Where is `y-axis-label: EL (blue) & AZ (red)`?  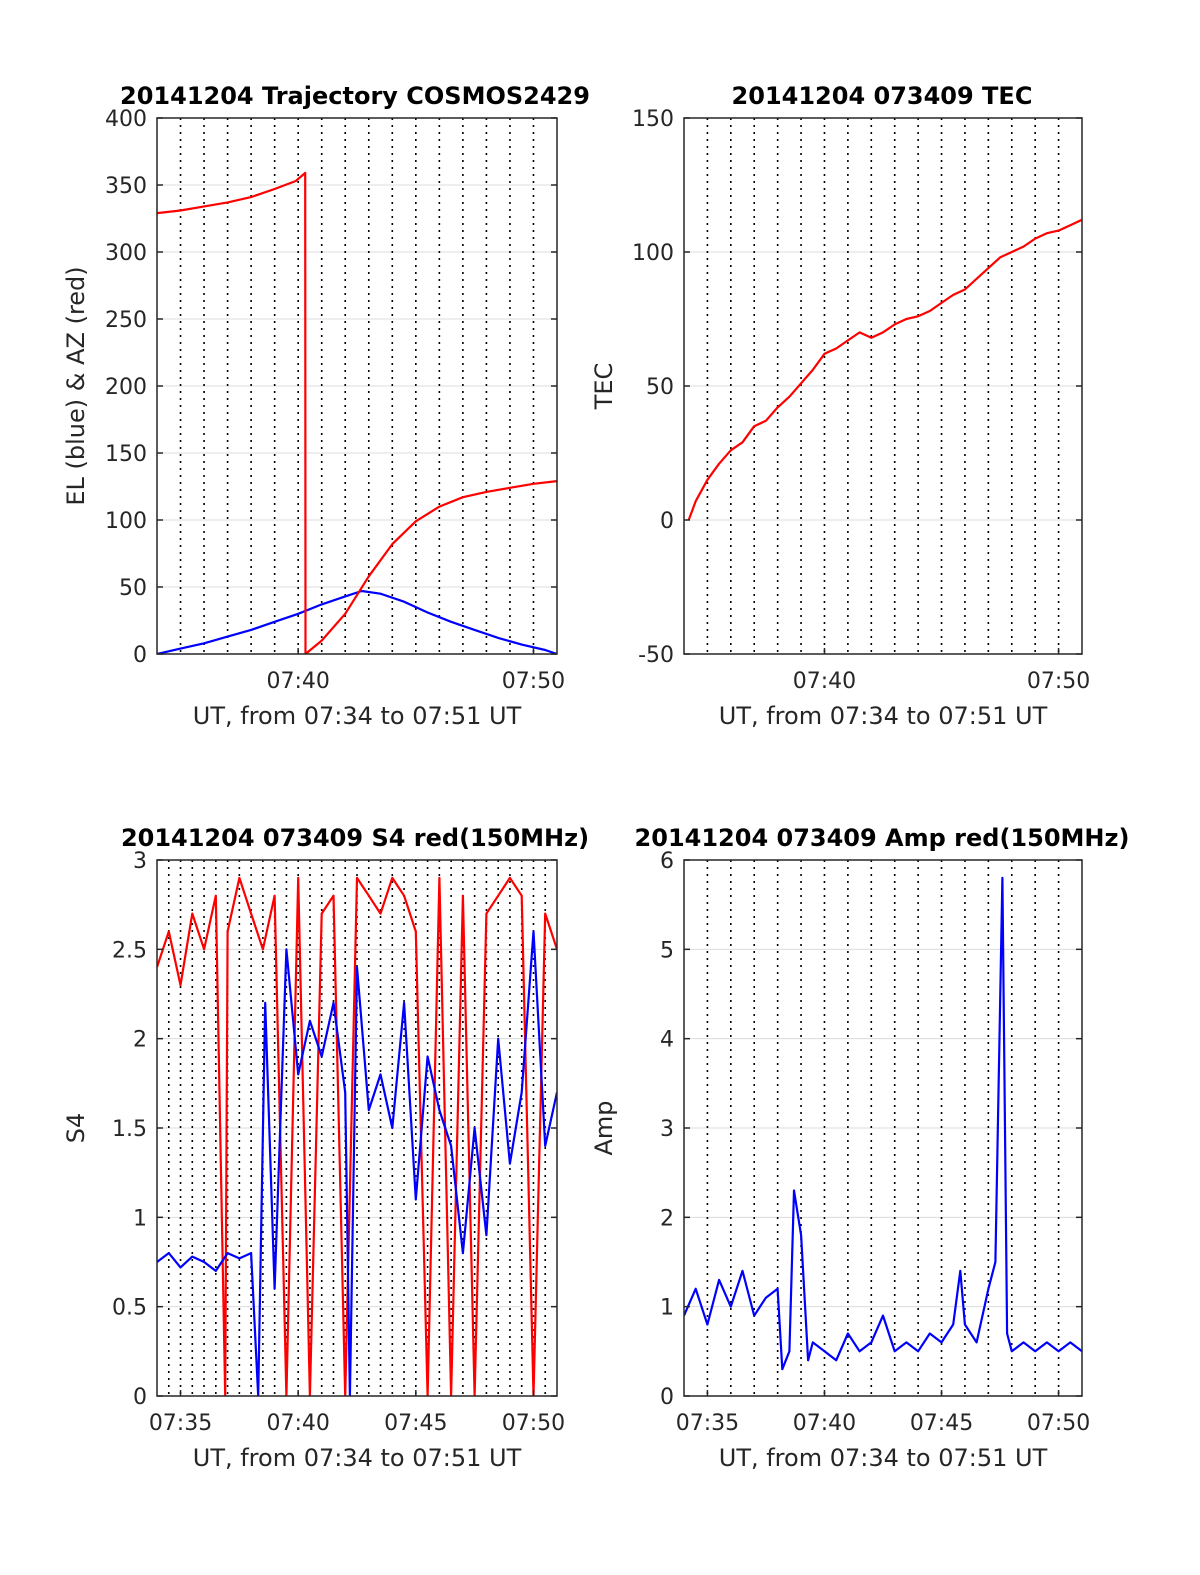 y-axis-label: EL (blue) & AZ (red) is located at coordinates (76, 385).